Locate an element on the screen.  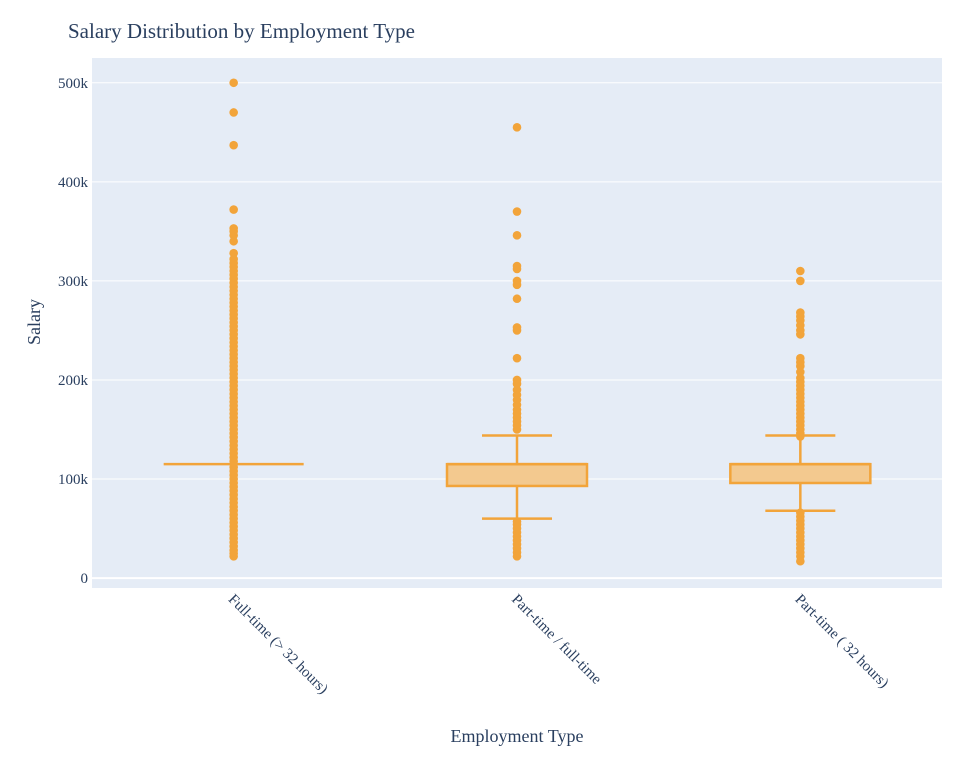
y-tick-label: 0 is located at coordinates (85, 579).